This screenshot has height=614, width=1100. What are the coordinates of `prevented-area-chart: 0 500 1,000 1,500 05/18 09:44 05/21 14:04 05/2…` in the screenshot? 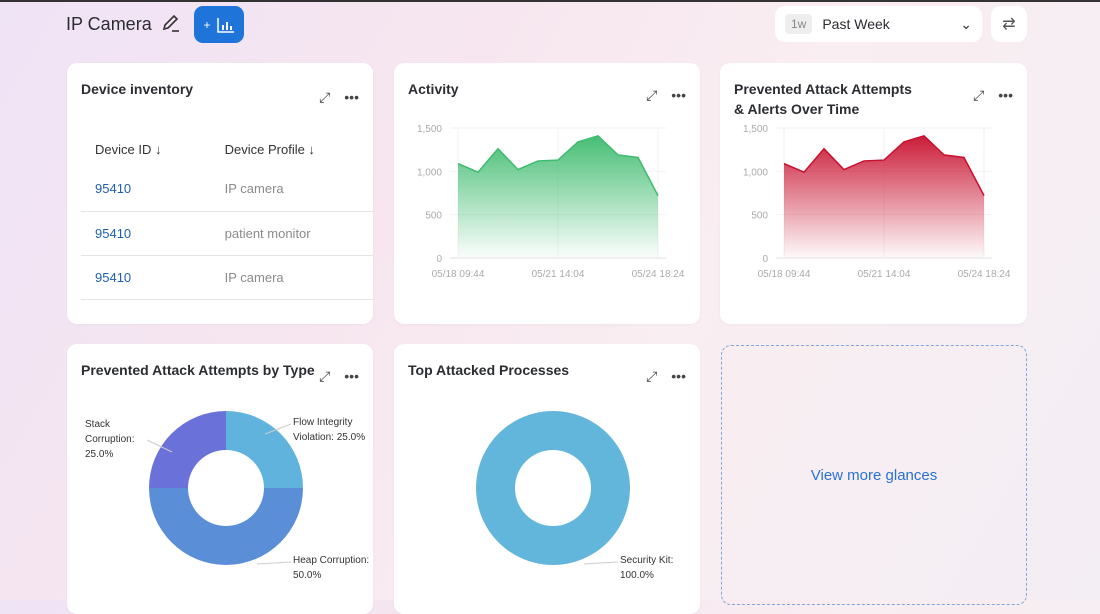 It's located at (877, 202).